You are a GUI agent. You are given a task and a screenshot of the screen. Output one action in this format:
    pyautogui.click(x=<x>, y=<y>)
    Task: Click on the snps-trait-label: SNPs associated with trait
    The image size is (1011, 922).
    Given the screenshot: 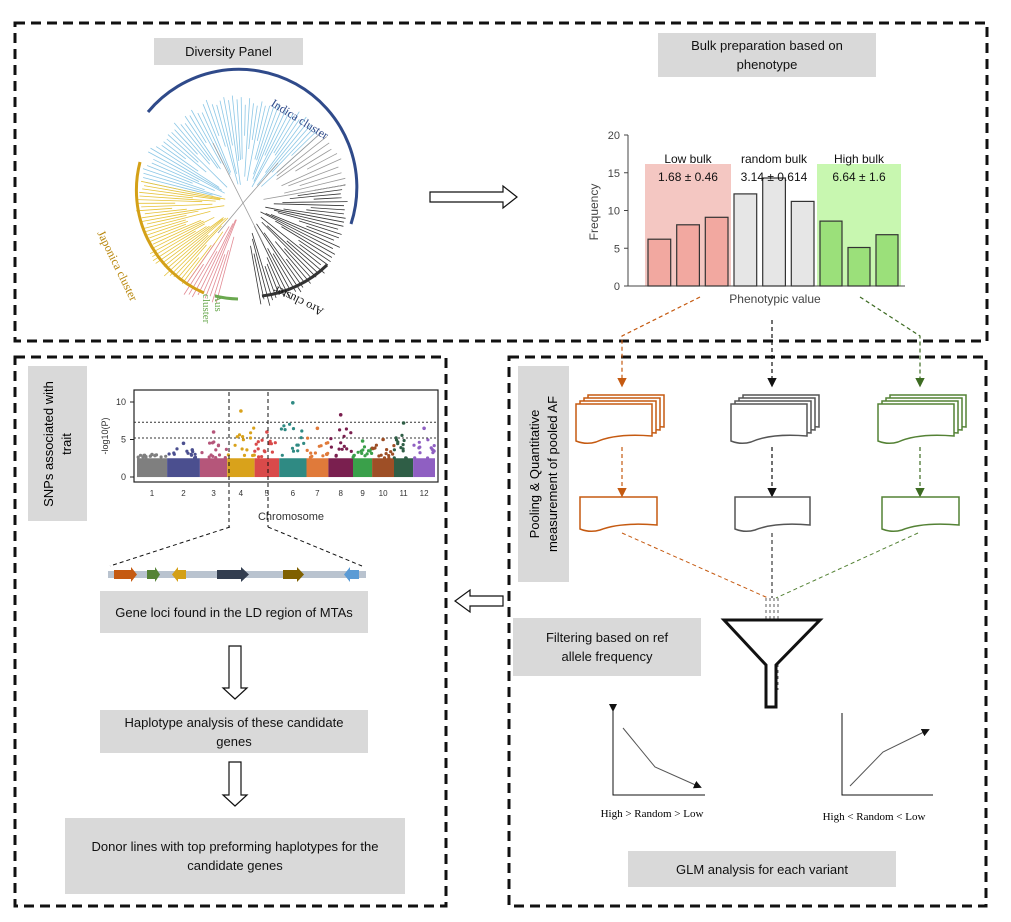 What is the action you would take?
    pyautogui.click(x=57, y=443)
    